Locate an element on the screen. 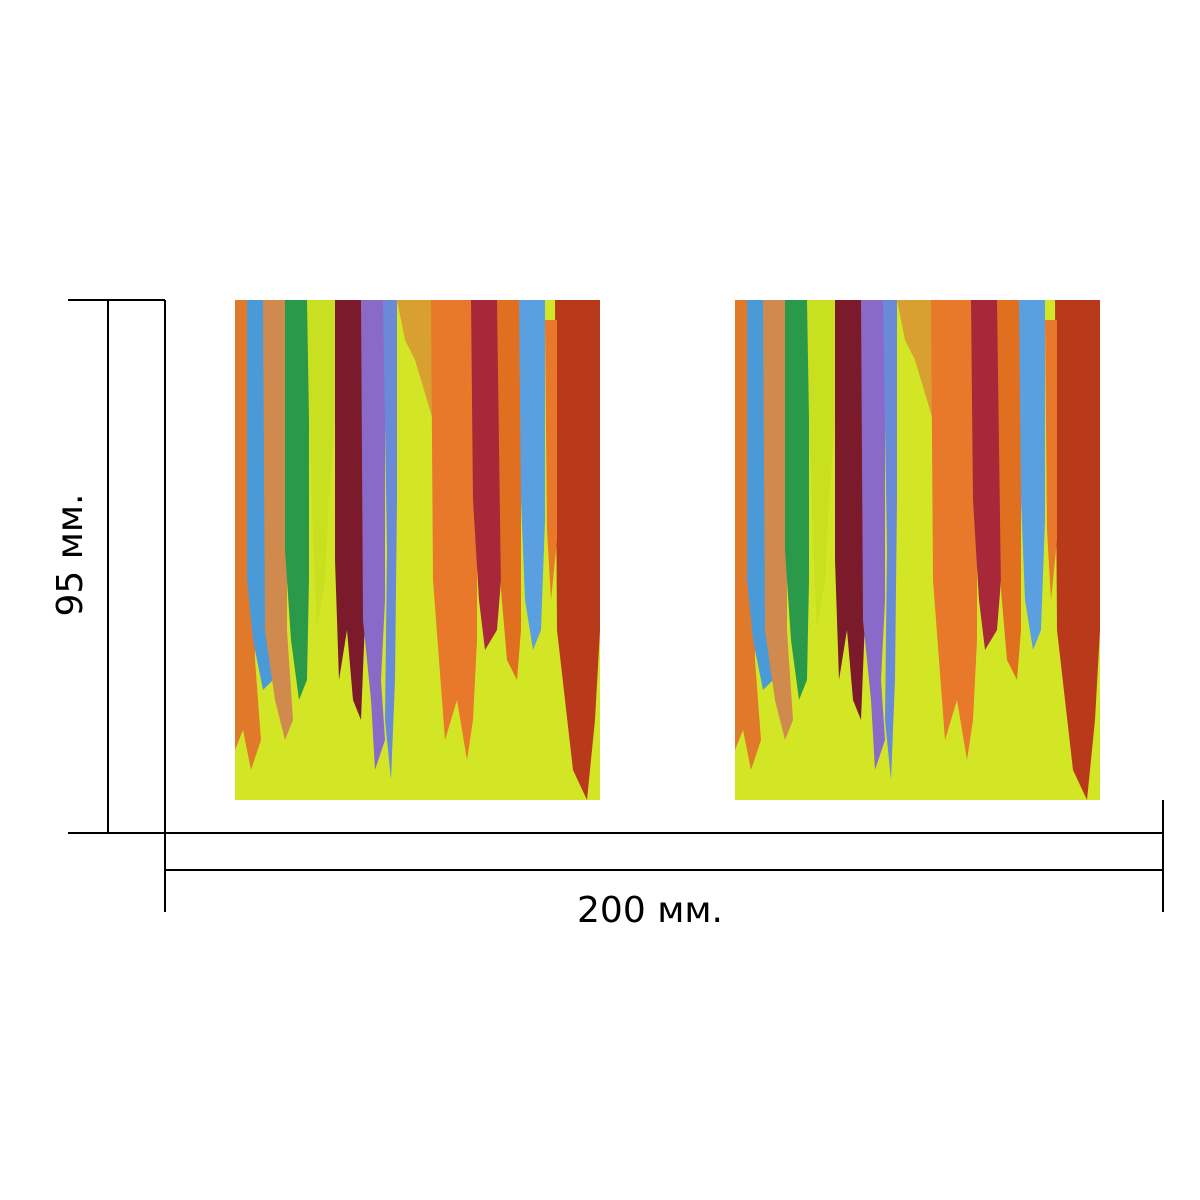 This screenshot has width=1200, height=1200. height-dimension is located at coordinates (117, 566).